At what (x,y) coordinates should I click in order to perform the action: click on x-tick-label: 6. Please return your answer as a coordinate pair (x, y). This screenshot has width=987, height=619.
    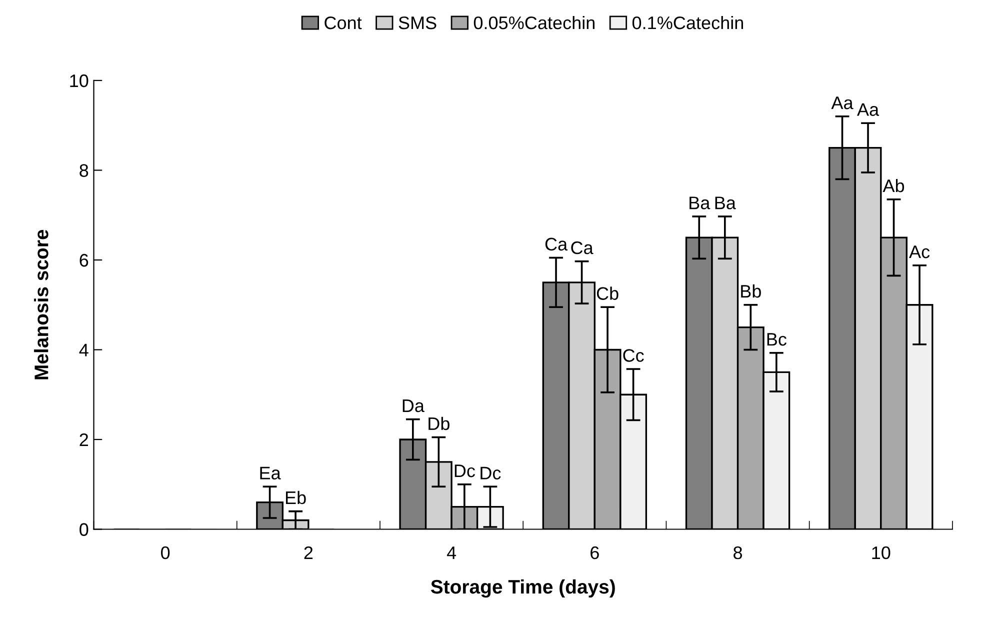
    Looking at the image, I should click on (594, 553).